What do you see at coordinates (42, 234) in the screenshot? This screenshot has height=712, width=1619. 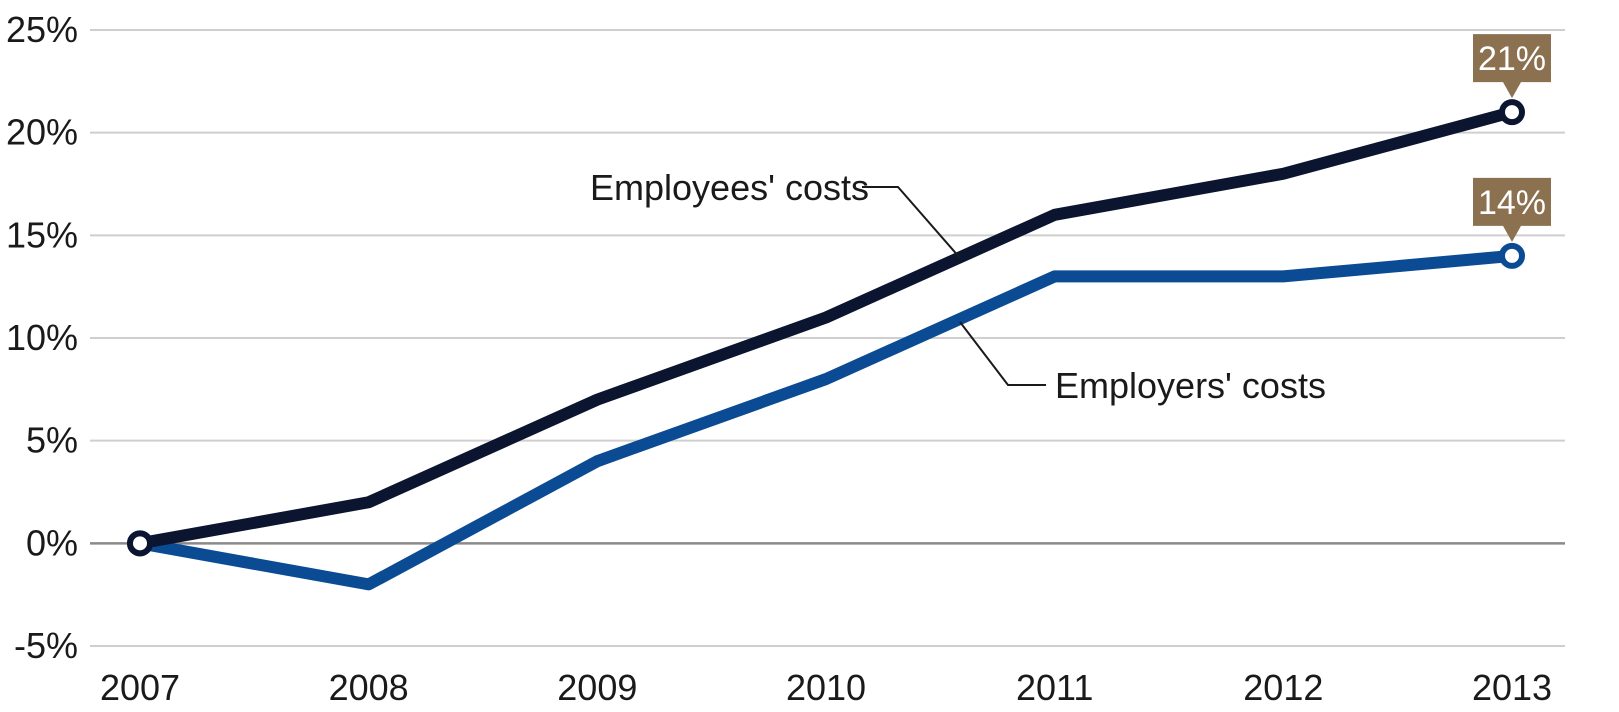 I see `y-tick-label: 15%` at bounding box center [42, 234].